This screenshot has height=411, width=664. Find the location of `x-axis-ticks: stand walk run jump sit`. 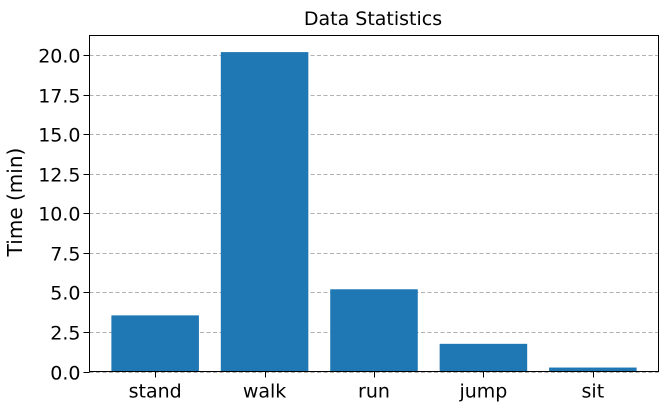

x-axis-ticks: stand walk run jump sit is located at coordinates (367, 387).